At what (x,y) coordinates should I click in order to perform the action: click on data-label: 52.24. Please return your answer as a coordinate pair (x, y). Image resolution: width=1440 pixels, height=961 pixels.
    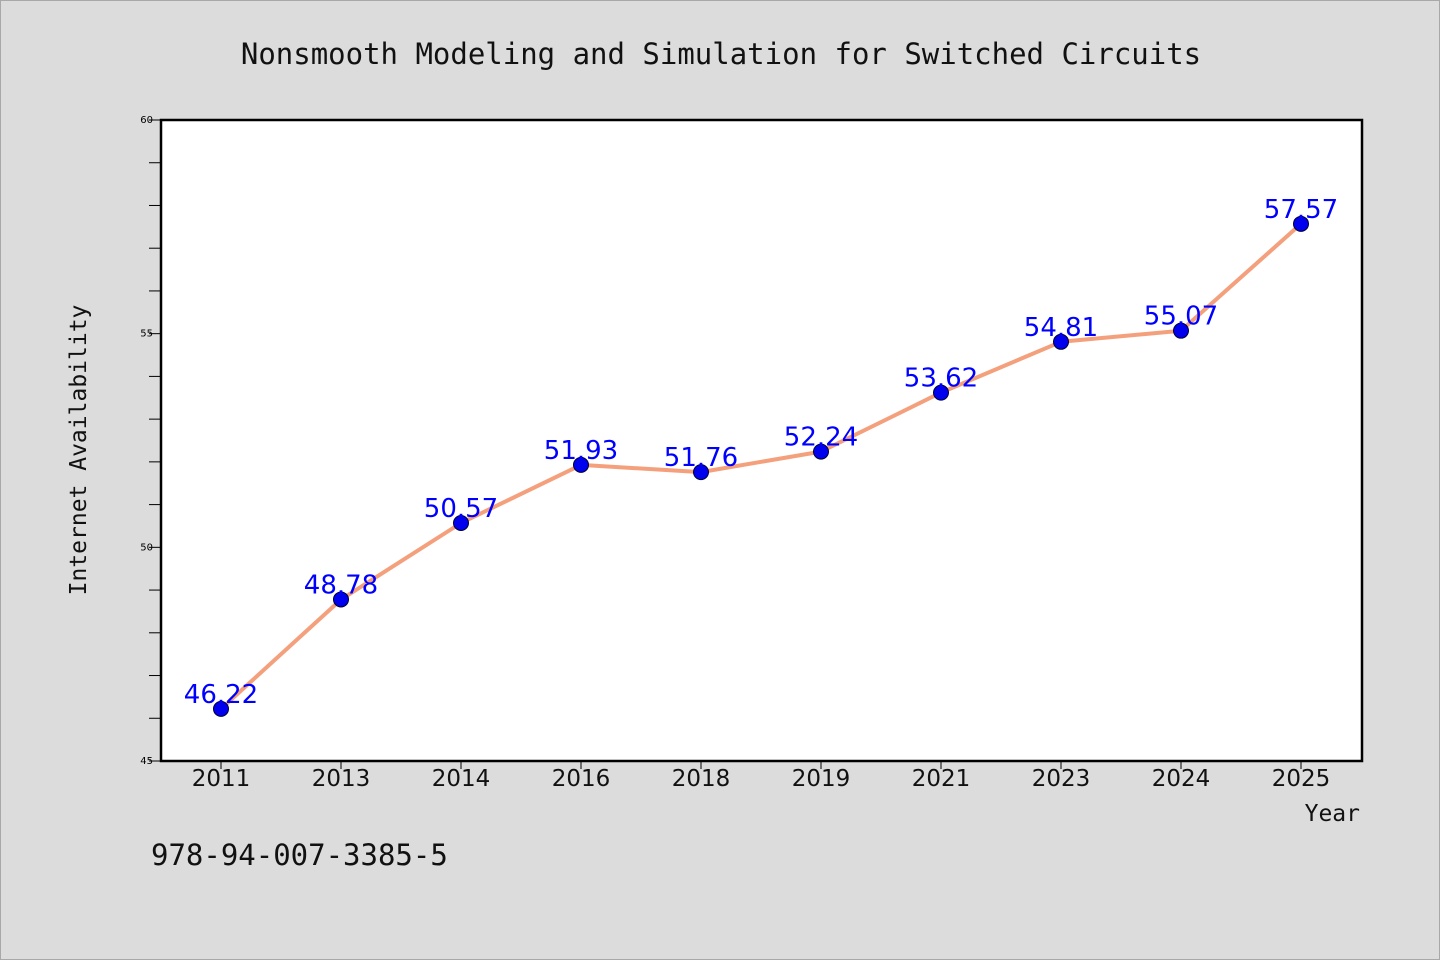
    Looking at the image, I should click on (821, 438).